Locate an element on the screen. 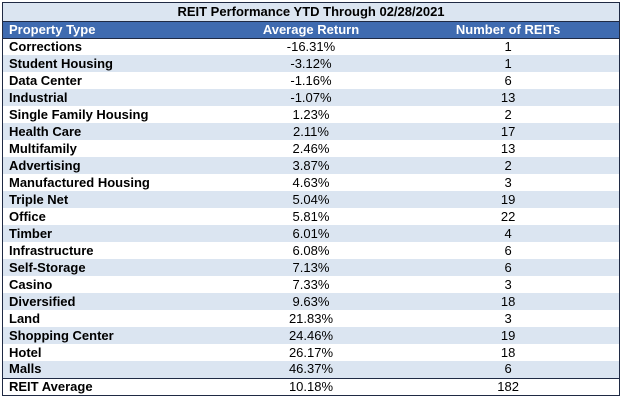 The height and width of the screenshot is (400, 624). table-row: Health Care 2.11% 17 is located at coordinates (311, 131).